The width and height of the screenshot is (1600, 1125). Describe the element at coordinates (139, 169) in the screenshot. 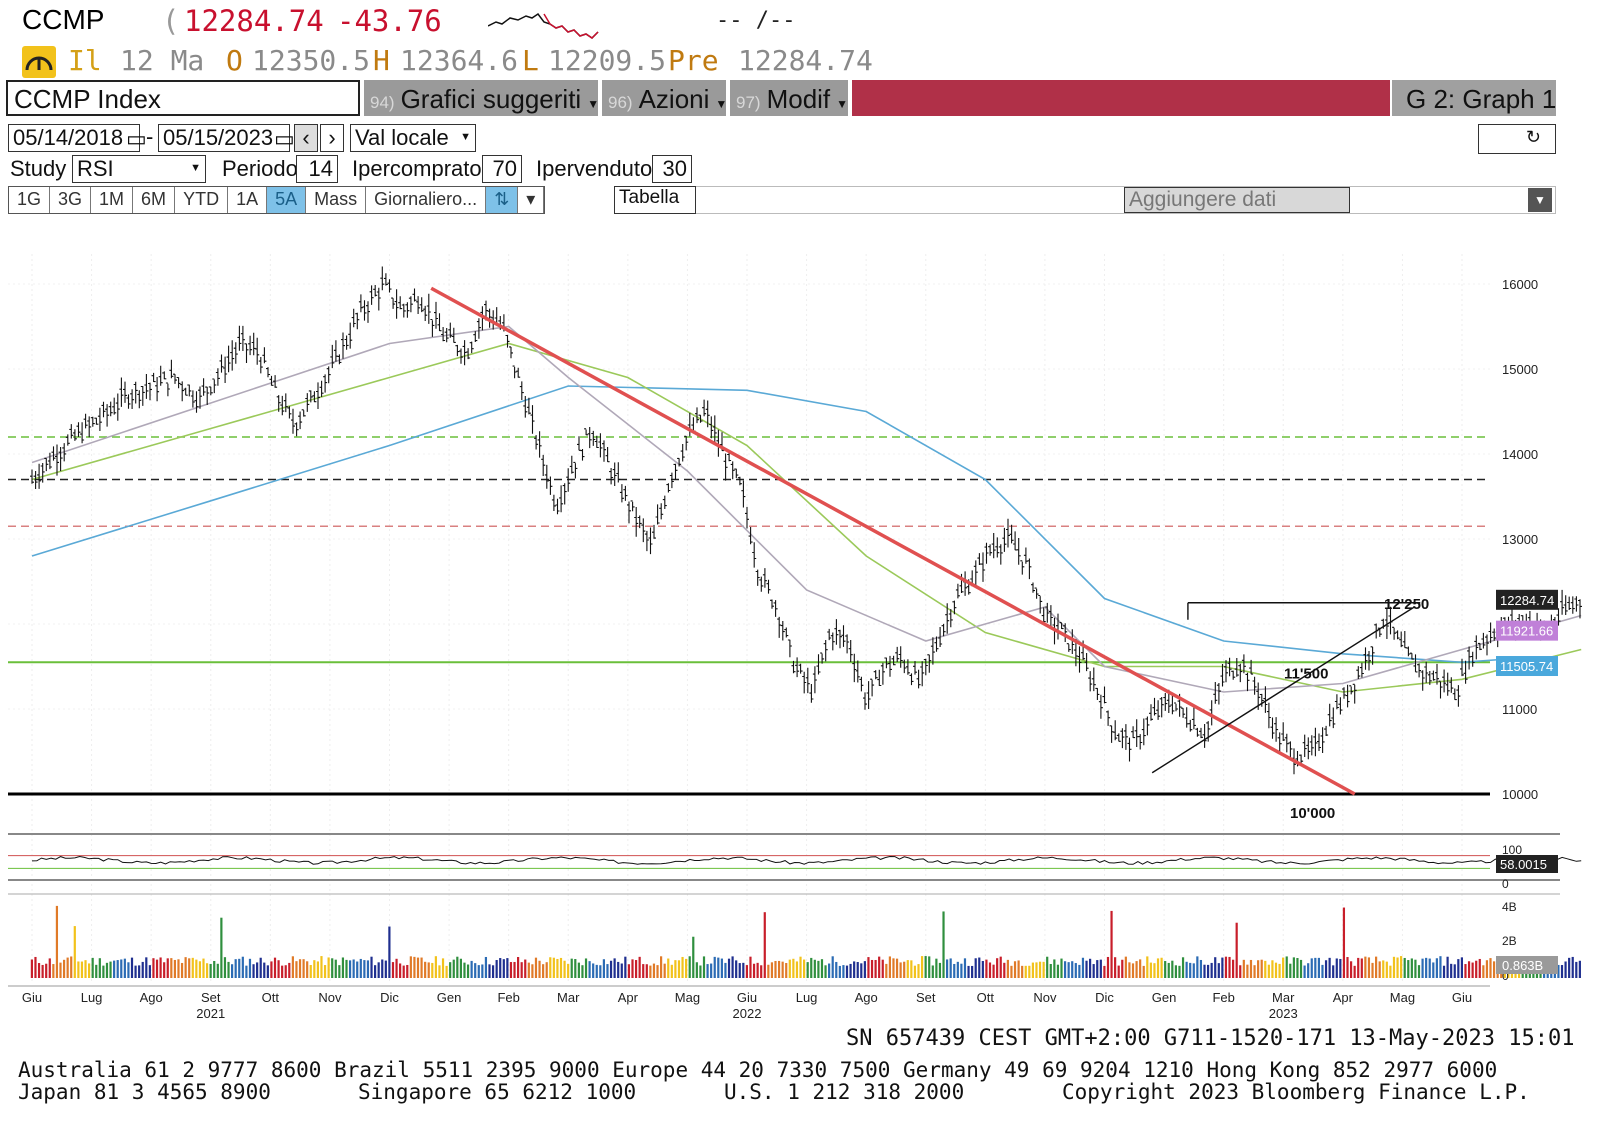

I see `study-select: RSI ▼` at that location.